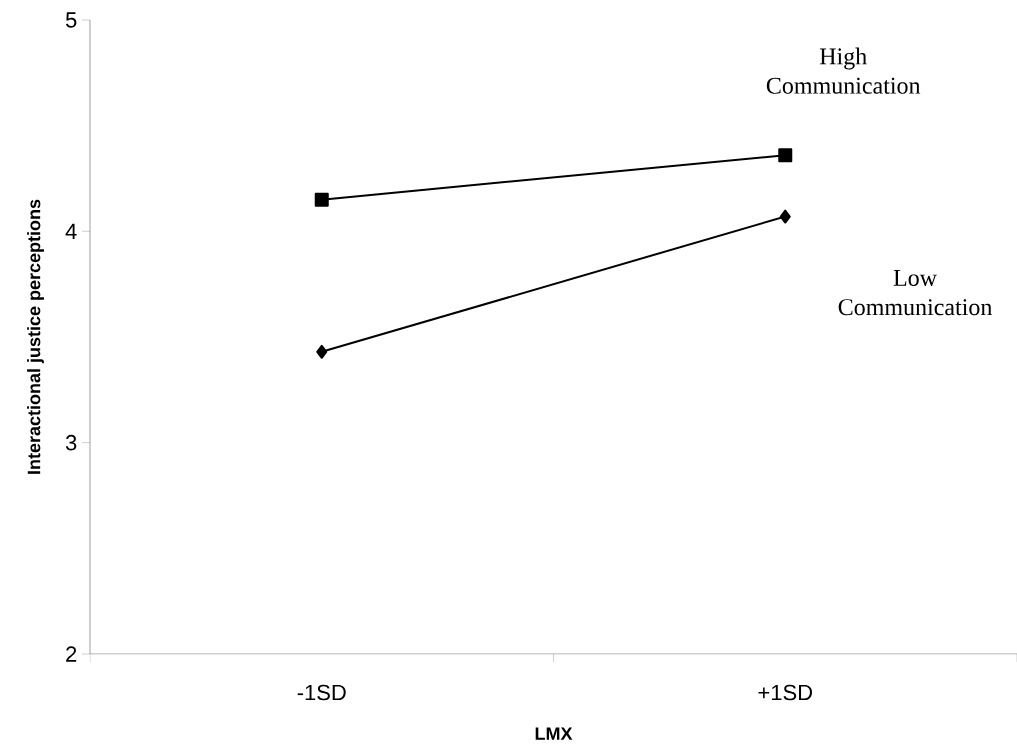  I want to click on y-axis-title: Interactional justice perceptions, so click(35, 336).